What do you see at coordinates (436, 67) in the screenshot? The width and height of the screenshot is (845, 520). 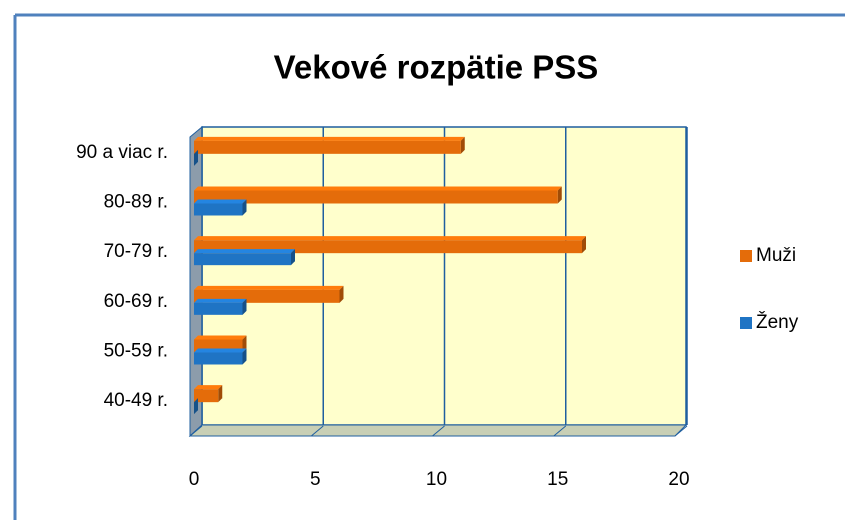 I see `chart-title: Vekové rozpätie PSS` at bounding box center [436, 67].